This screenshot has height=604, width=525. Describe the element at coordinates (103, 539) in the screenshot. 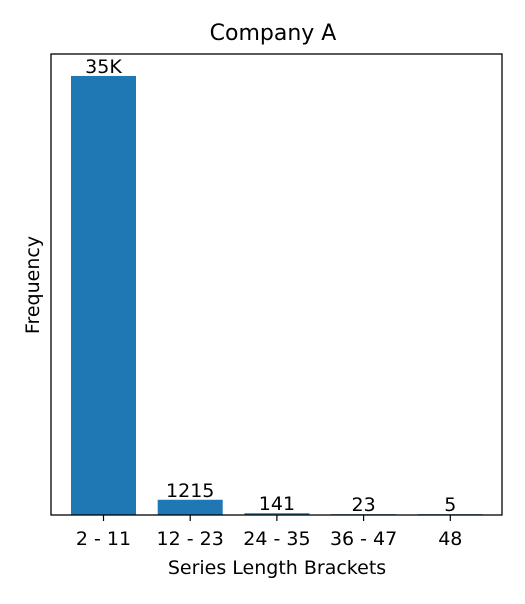

I see `x-tick-label-0: 2 - 11` at that location.